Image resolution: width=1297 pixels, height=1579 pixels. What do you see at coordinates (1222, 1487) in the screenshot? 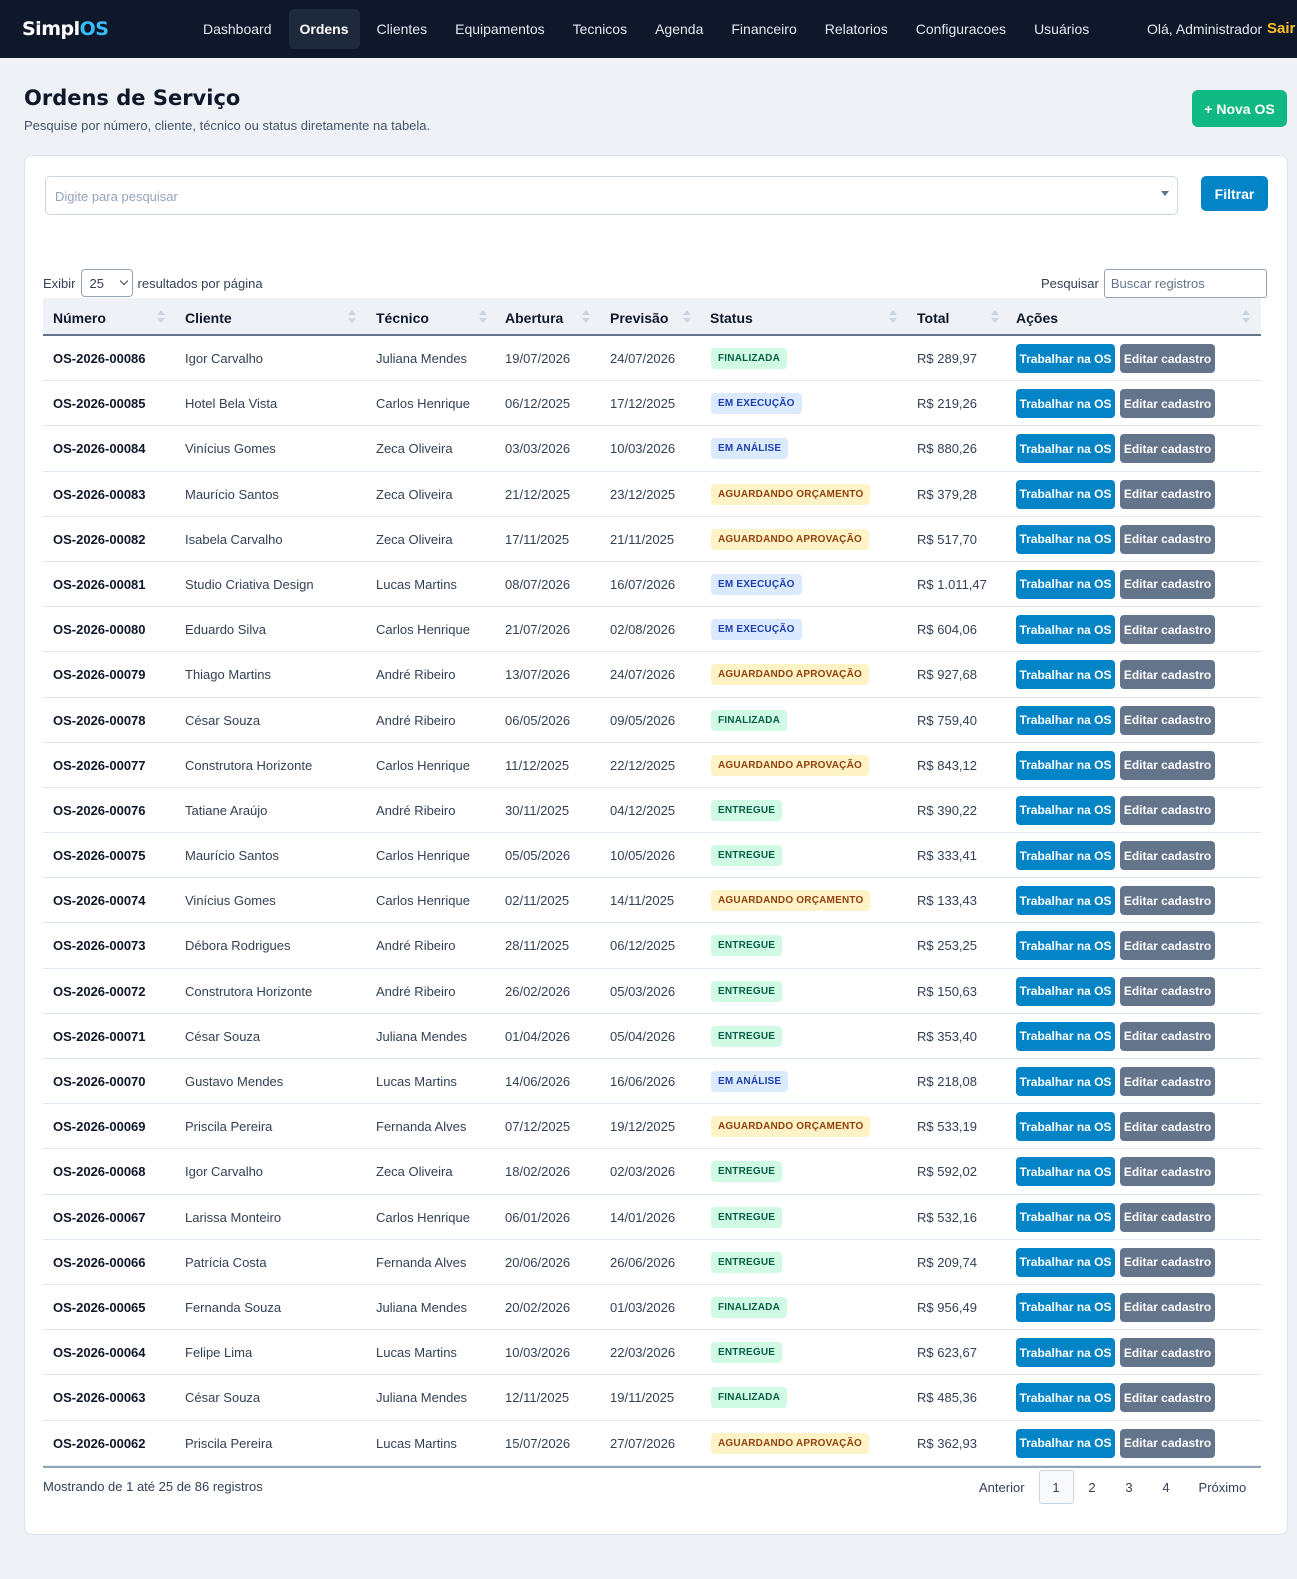
I see `pagination-next: Próximo` at bounding box center [1222, 1487].